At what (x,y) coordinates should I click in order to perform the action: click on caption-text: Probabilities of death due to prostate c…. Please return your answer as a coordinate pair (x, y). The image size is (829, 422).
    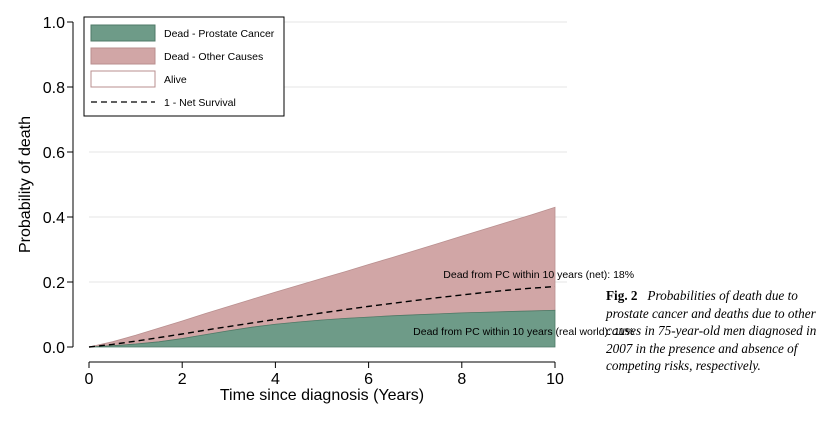
    Looking at the image, I should click on (711, 330).